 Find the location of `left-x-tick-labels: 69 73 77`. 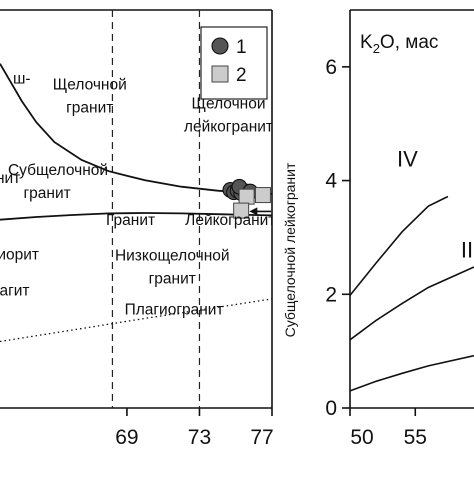

left-x-tick-labels: 69 73 77 is located at coordinates (194, 437).